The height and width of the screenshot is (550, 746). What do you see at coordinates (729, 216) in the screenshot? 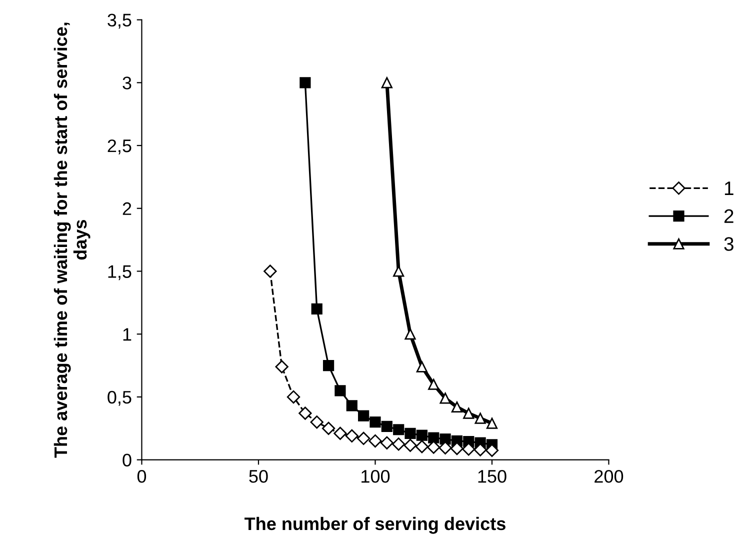
I see `legend-label: 2` at bounding box center [729, 216].